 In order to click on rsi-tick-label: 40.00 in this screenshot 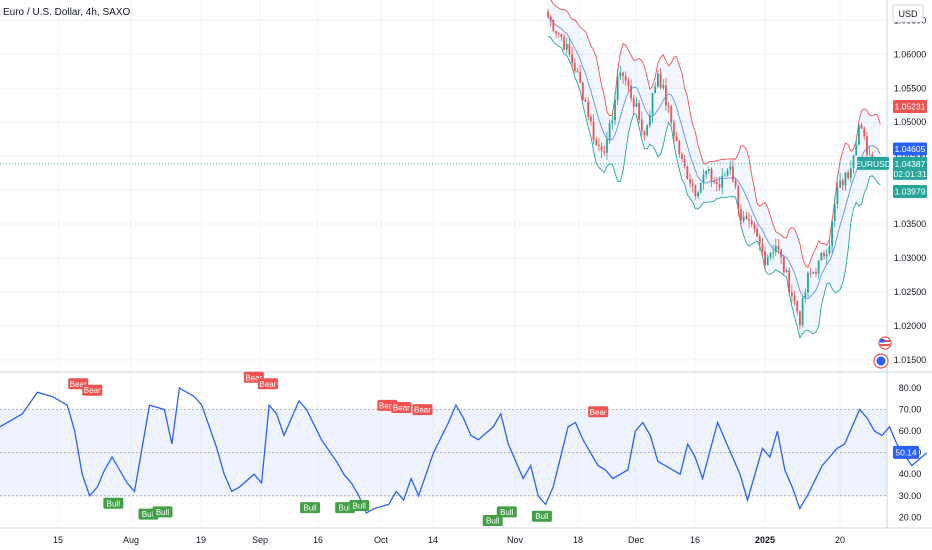, I will do `click(910, 474)`.